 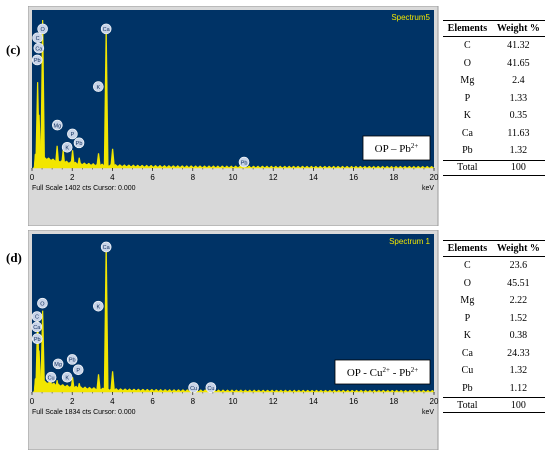 What do you see at coordinates (467, 63) in the screenshot?
I see `element-symbol: O` at bounding box center [467, 63].